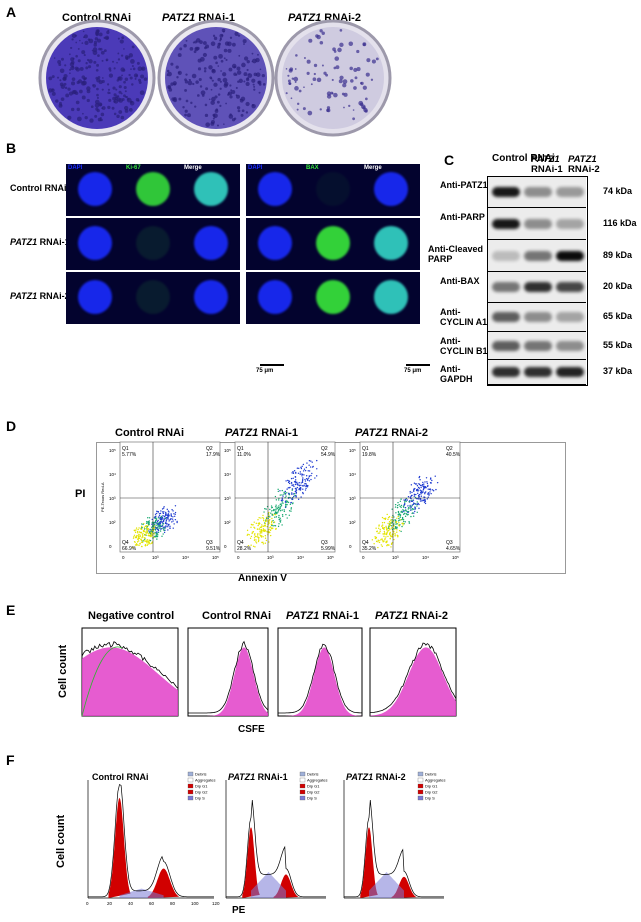 The image size is (641, 922). I want to click on blot-antibody-label: Anti-BAX, so click(460, 281).